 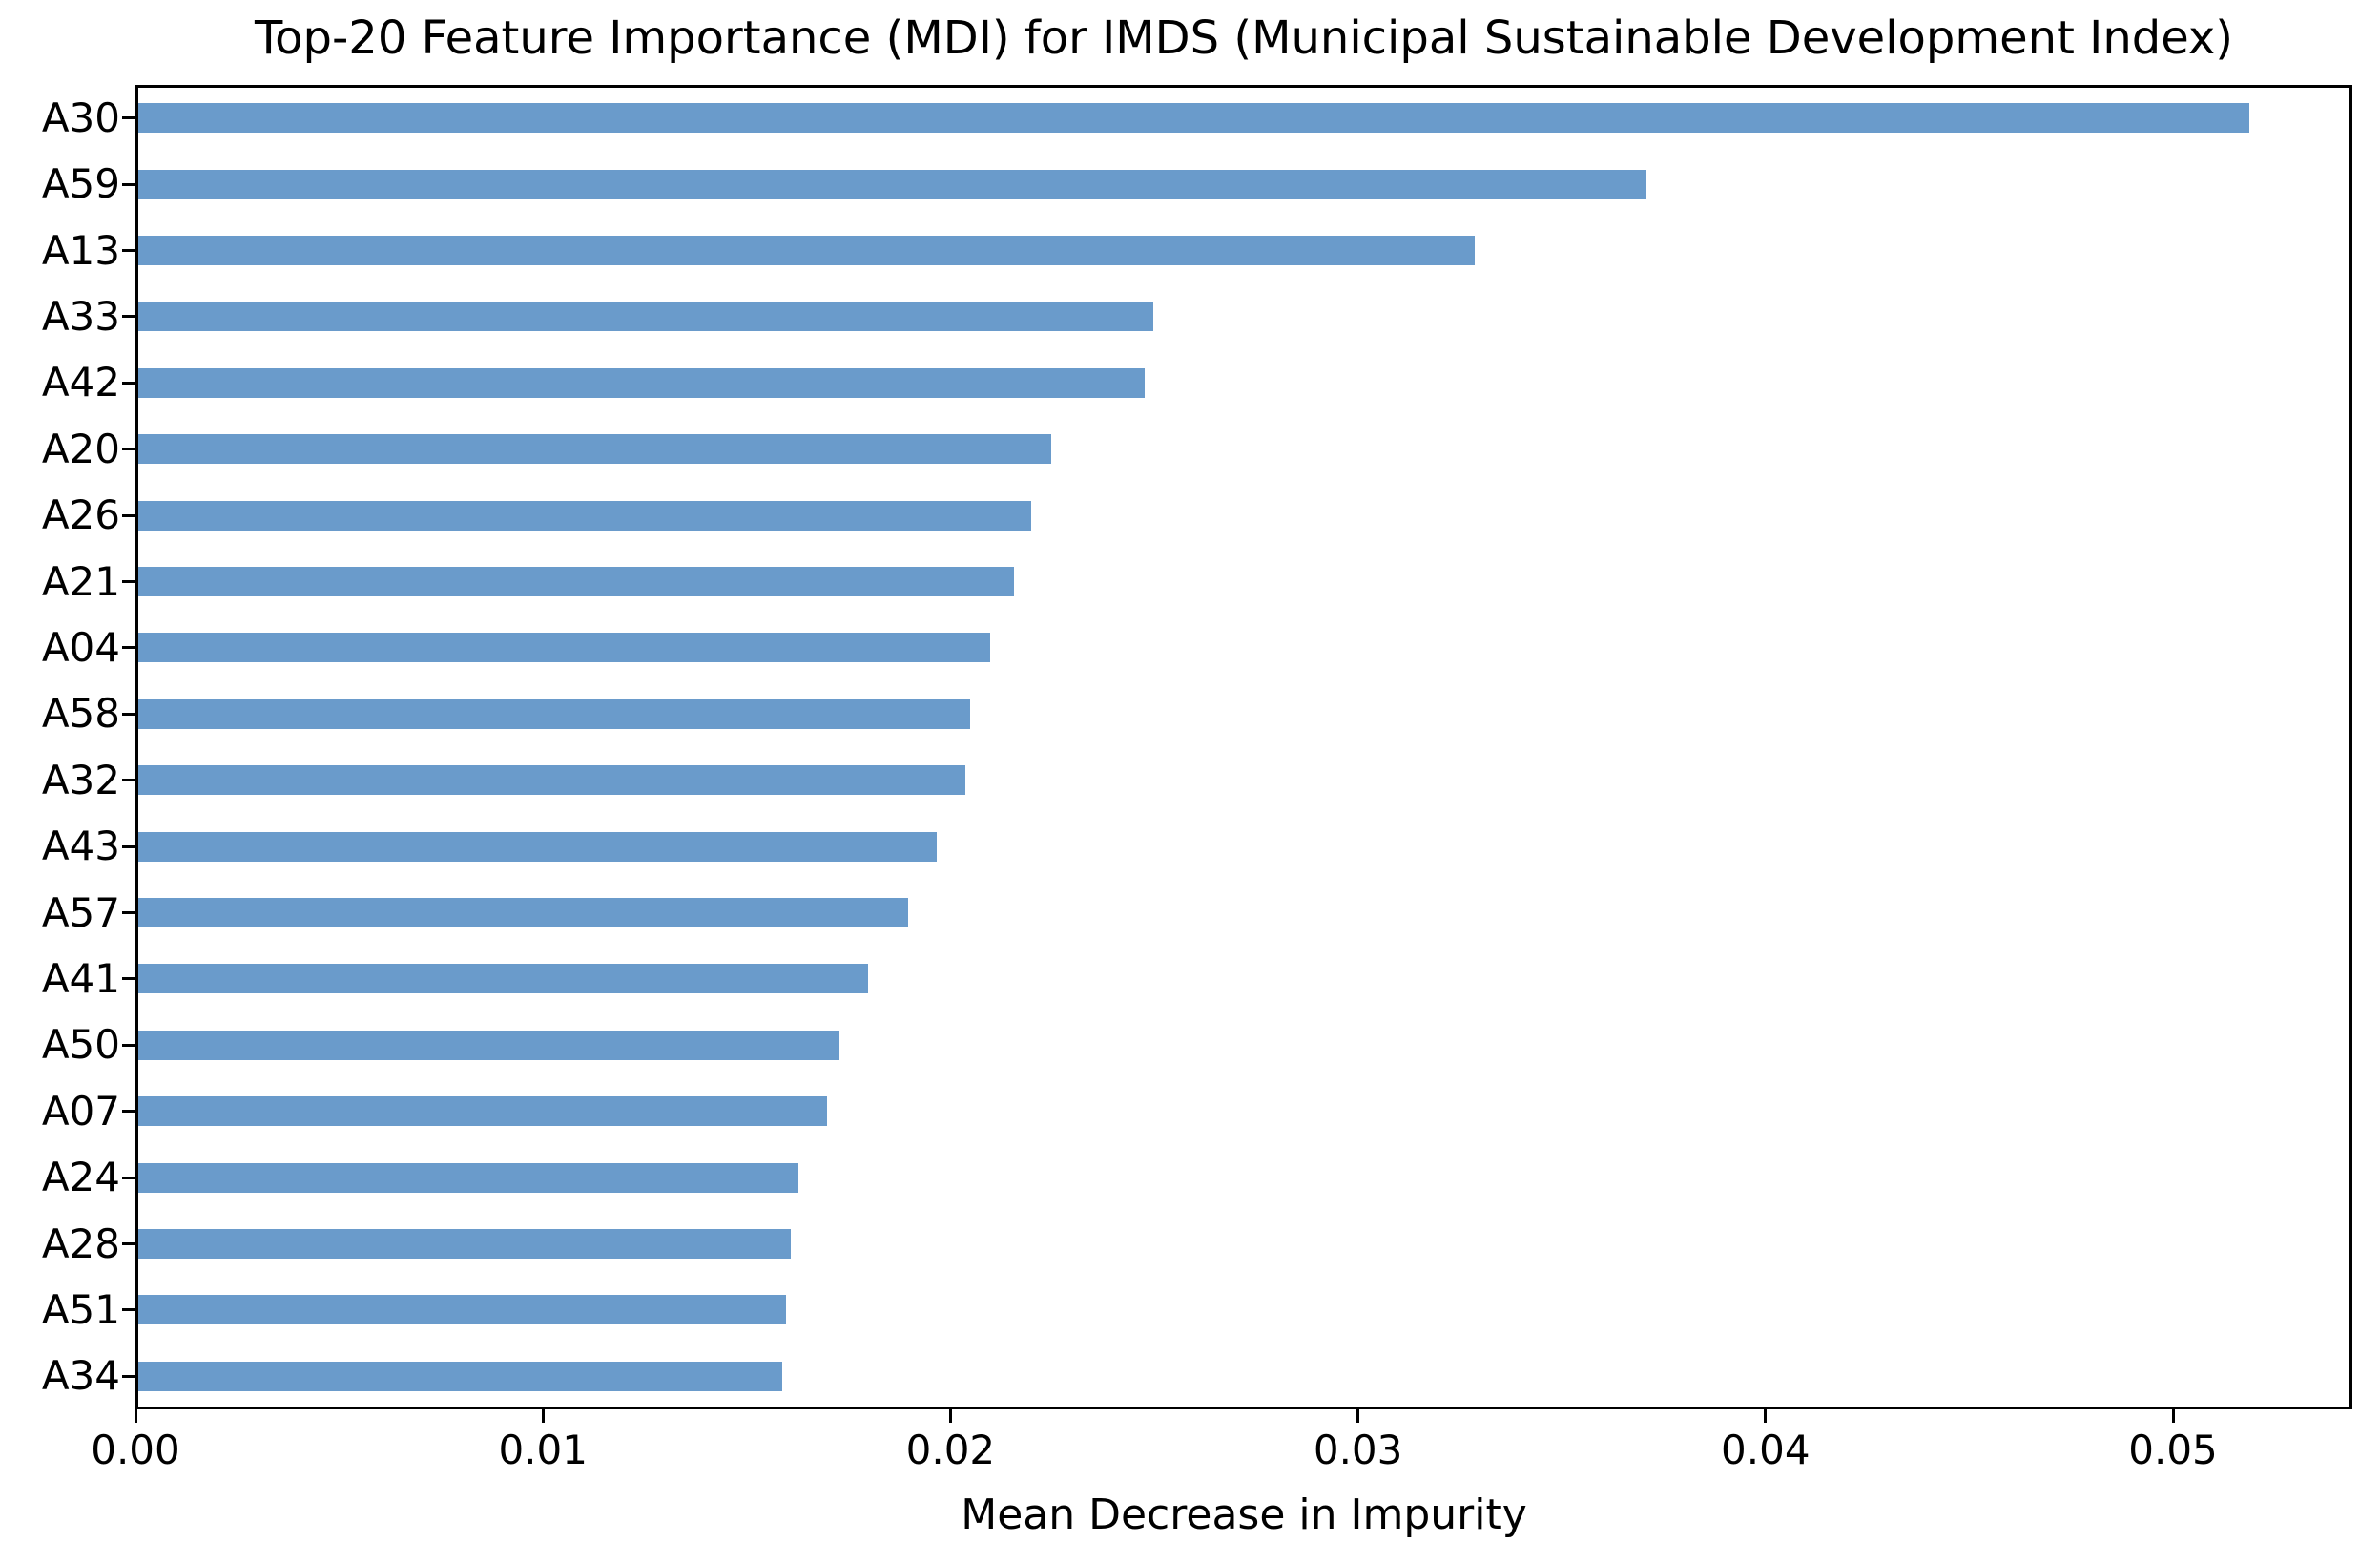 I want to click on x-tick-label-0.03: 0.03, so click(x=1358, y=1450).